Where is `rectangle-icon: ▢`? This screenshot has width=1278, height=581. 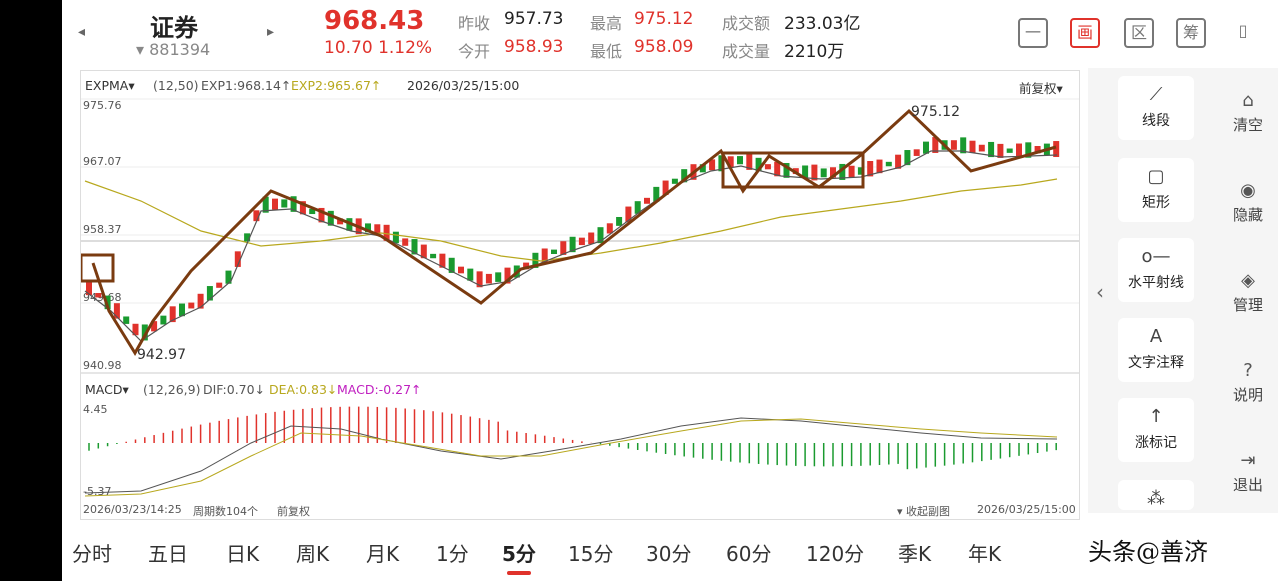 rectangle-icon: ▢ is located at coordinates (1156, 176).